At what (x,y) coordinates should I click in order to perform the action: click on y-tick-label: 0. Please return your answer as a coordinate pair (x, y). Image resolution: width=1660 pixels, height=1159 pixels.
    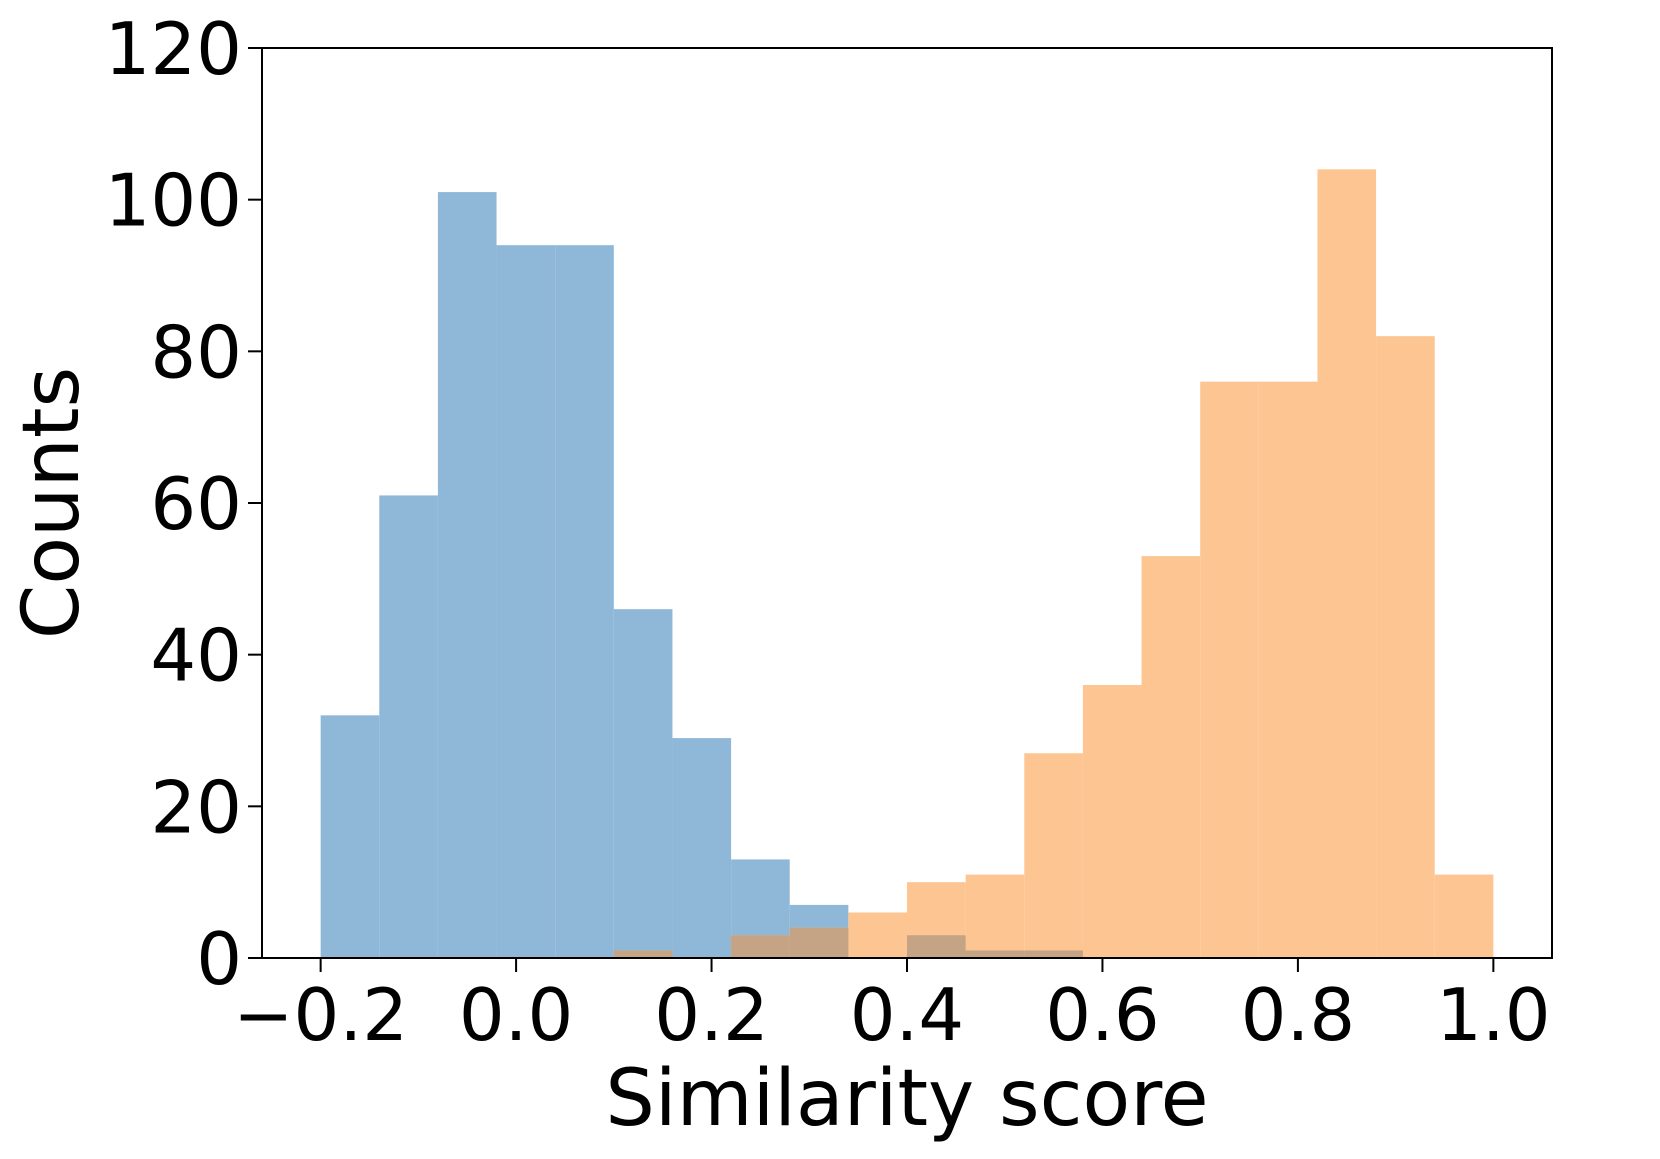
    Looking at the image, I should click on (219, 959).